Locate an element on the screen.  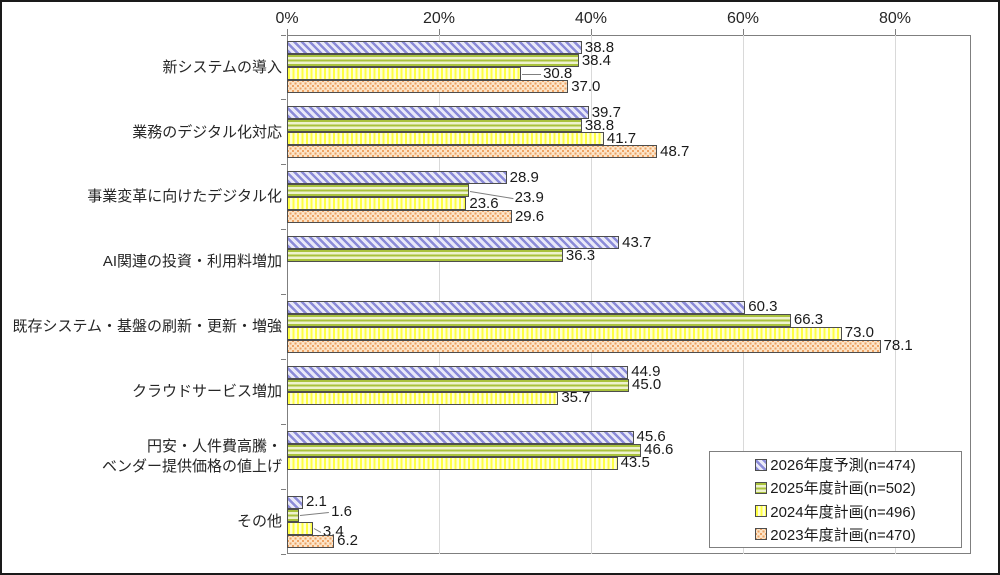
legend-item-label: 2025年度計画(n=502) is located at coordinates (843, 489).